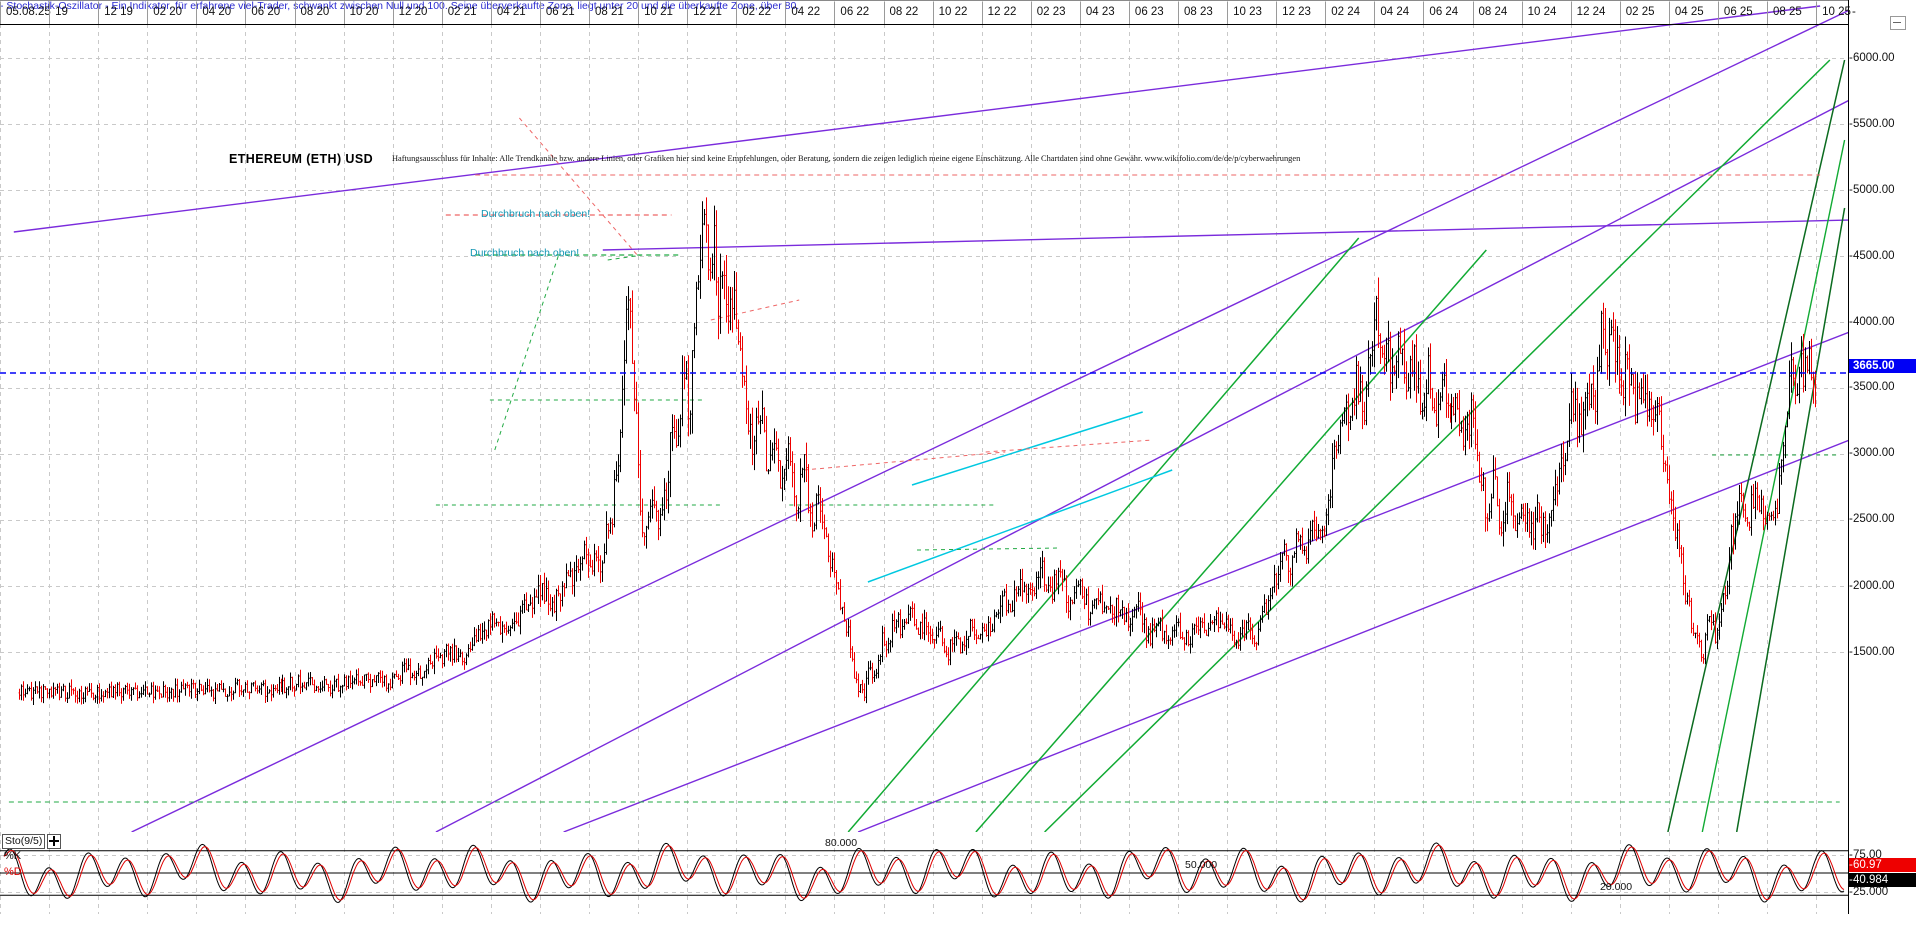  I want to click on stochastic-panel: 80.000 50.000 20.000, so click(924, 873).